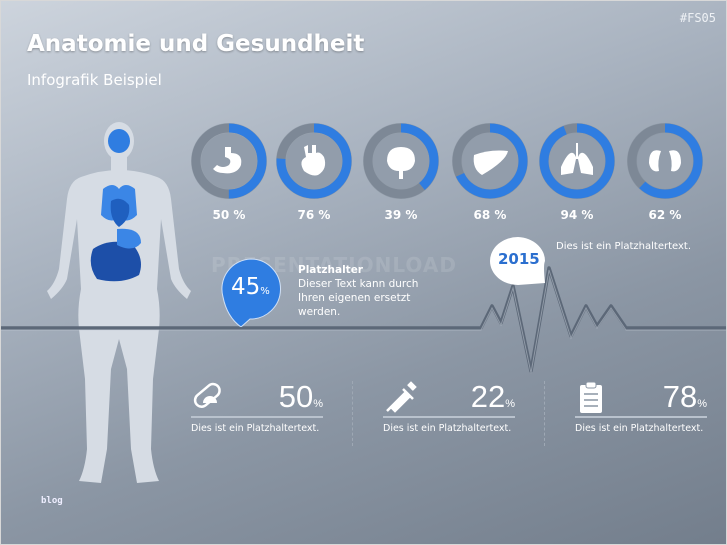  Describe the element at coordinates (490, 215) in the screenshot. I see `organ-percent: 68 %` at that location.